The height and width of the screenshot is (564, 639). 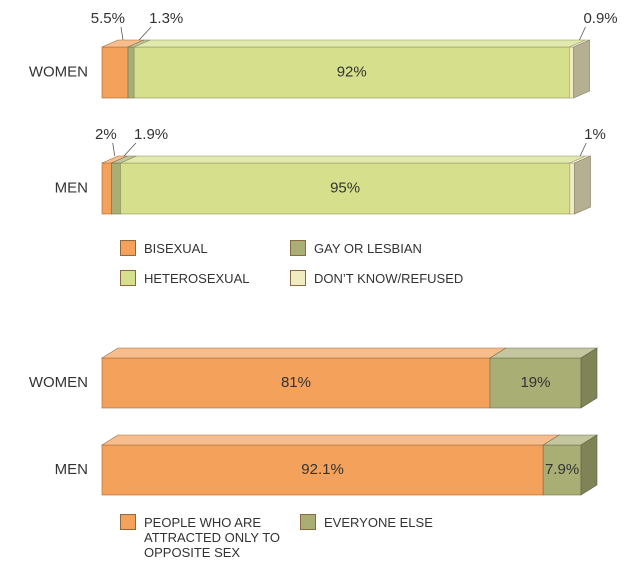 I want to click on value-label: 1.9%, so click(x=151, y=134).